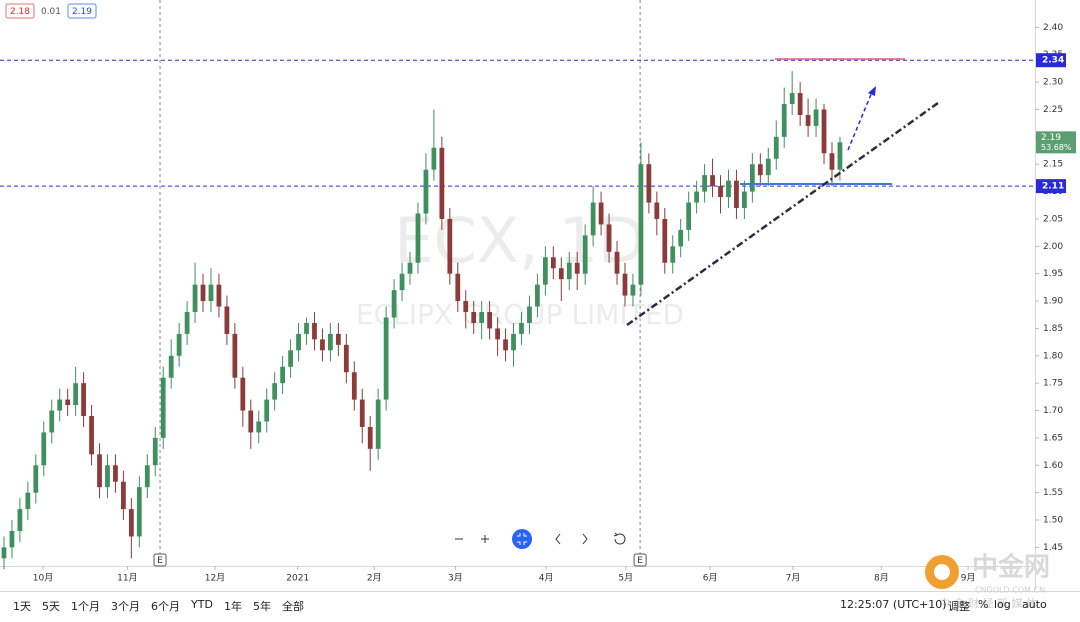  Describe the element at coordinates (1053, 548) in the screenshot. I see `y-tick-label: 1.45` at that location.